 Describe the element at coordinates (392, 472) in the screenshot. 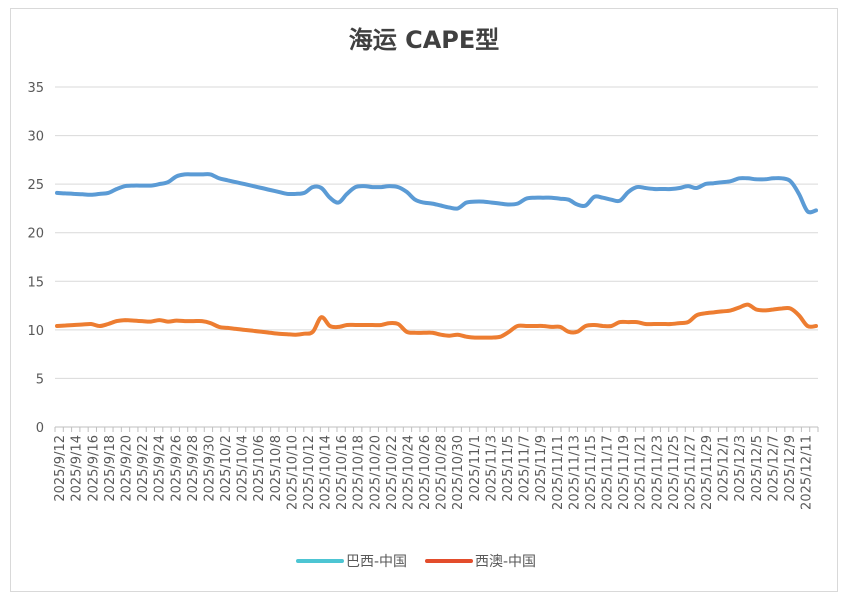

I see `x-tick-label: 2025/10/22` at that location.